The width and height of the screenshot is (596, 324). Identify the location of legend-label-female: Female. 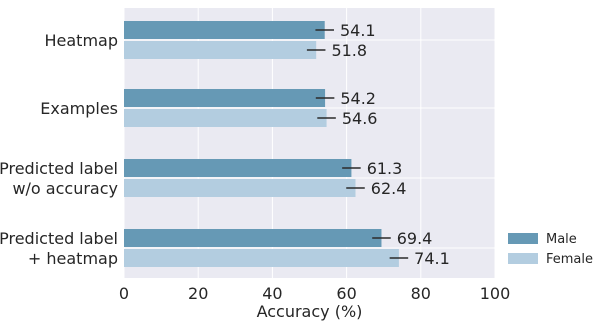
(569, 259).